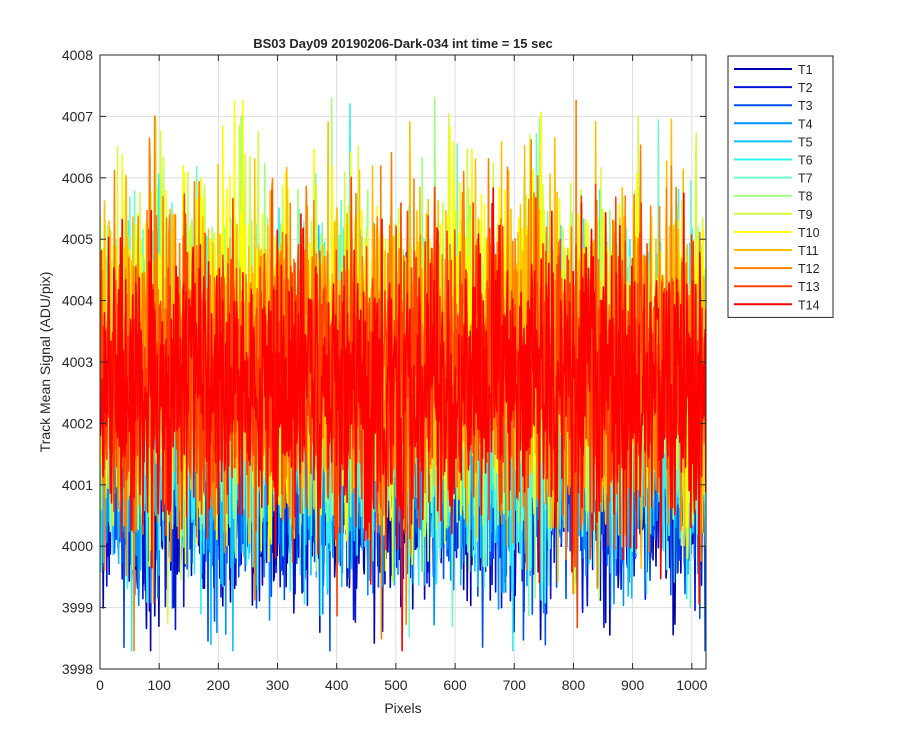 This screenshot has width=900, height=750. I want to click on y-tick-label: 4005, so click(77, 239).